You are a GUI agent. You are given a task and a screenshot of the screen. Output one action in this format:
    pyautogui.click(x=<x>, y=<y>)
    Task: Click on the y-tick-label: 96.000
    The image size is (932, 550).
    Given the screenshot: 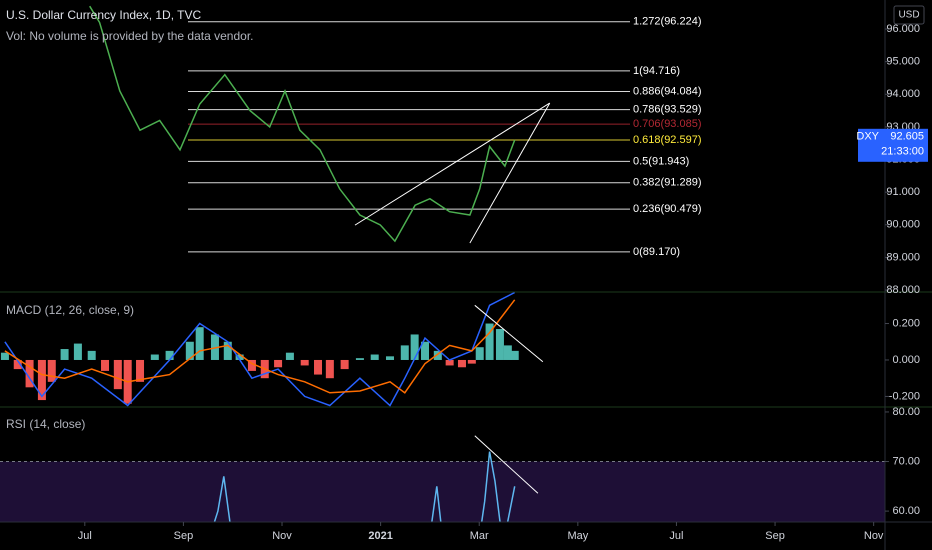 What is the action you would take?
    pyautogui.click(x=903, y=29)
    